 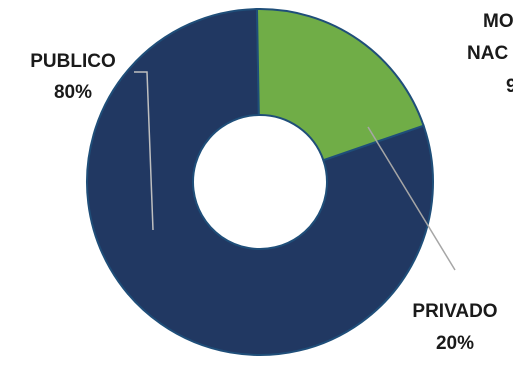 I want to click on slice-label-privado: PRIVADO, so click(x=454, y=311).